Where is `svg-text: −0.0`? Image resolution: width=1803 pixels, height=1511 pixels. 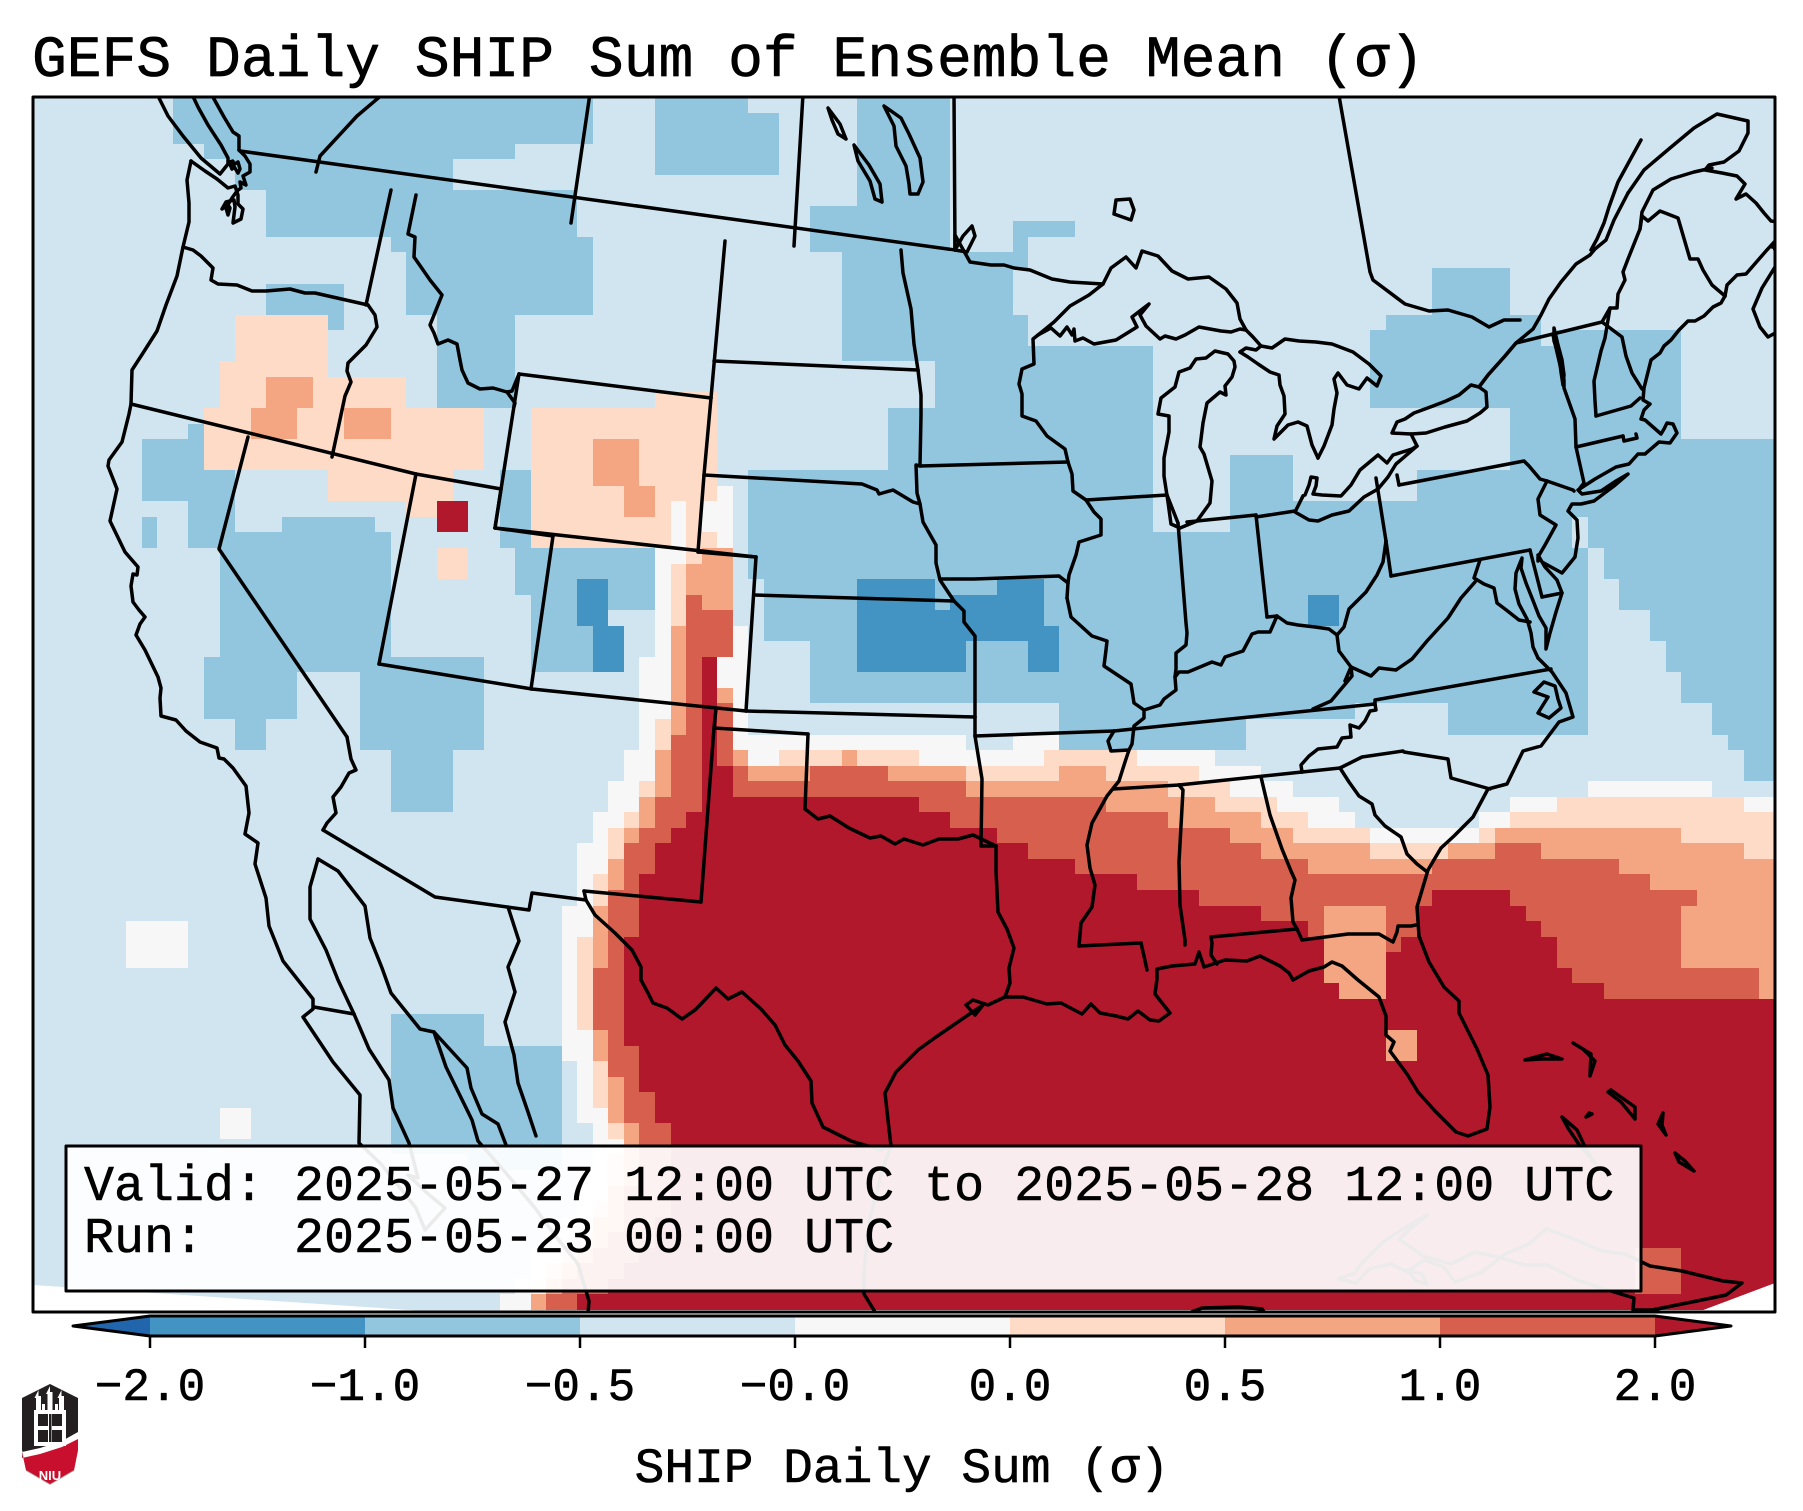 svg-text: −0.0 is located at coordinates (795, 1388).